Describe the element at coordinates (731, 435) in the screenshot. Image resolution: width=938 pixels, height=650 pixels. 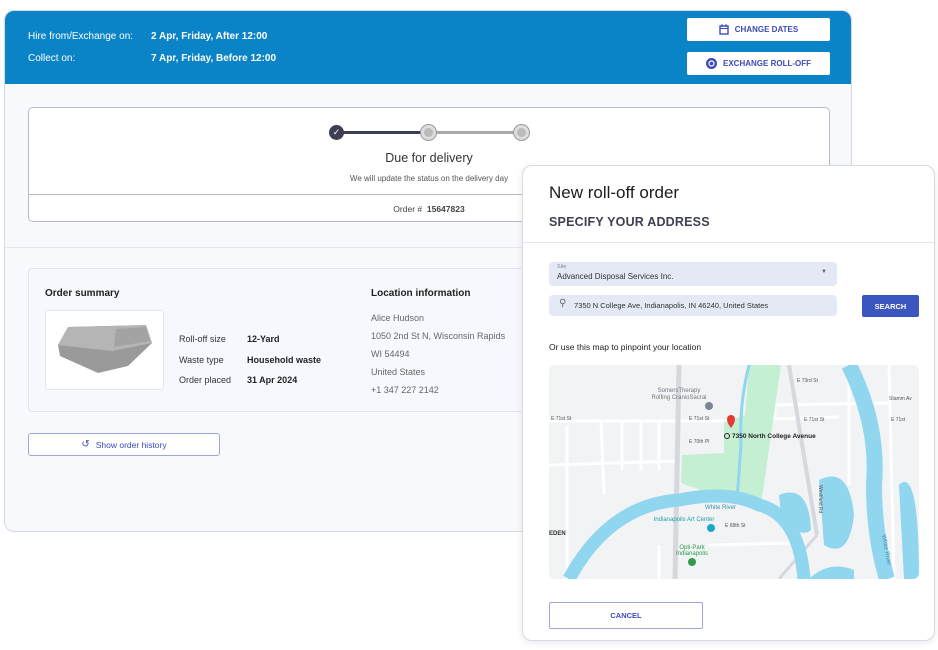
I see `park-area` at that location.